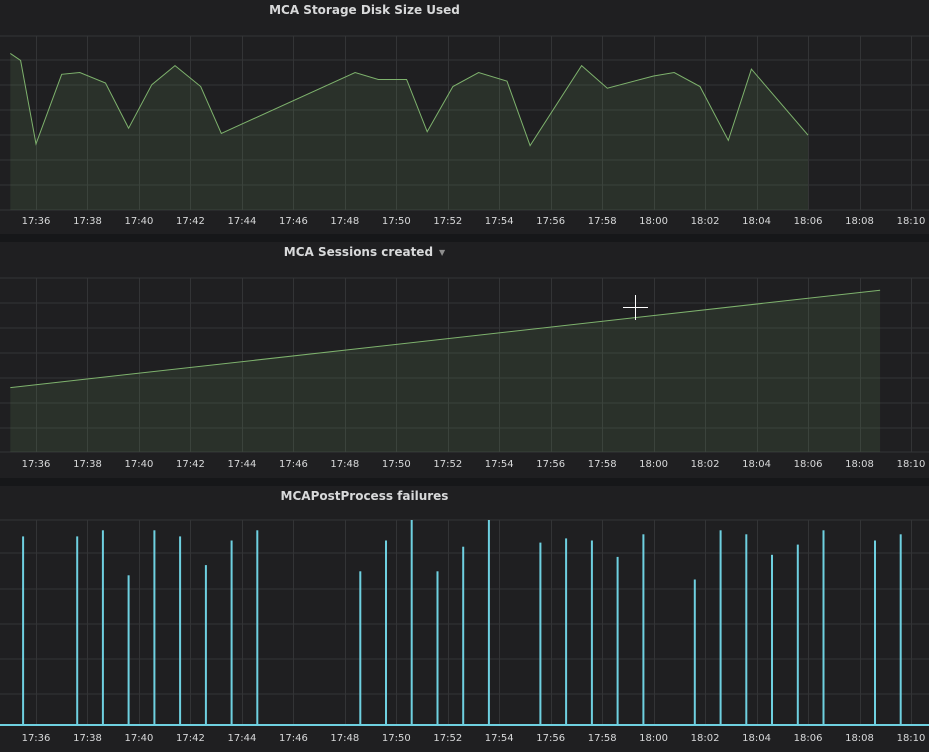 This screenshot has height=752, width=929. I want to click on panel-title-wrap: MCA Sessions created ▼, so click(364, 252).